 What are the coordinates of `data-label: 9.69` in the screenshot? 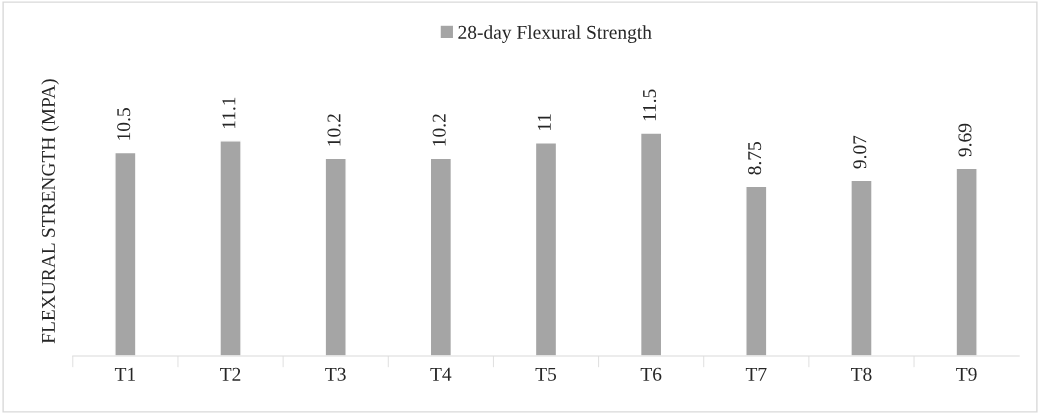 It's located at (965, 140).